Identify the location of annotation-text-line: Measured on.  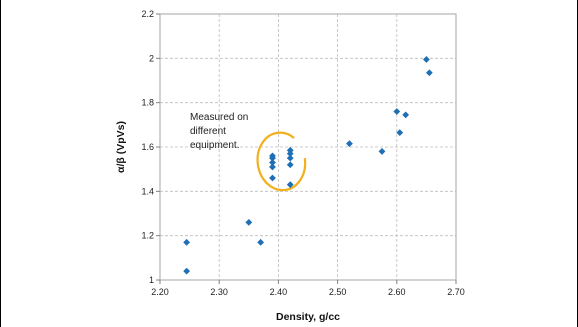
(219, 117).